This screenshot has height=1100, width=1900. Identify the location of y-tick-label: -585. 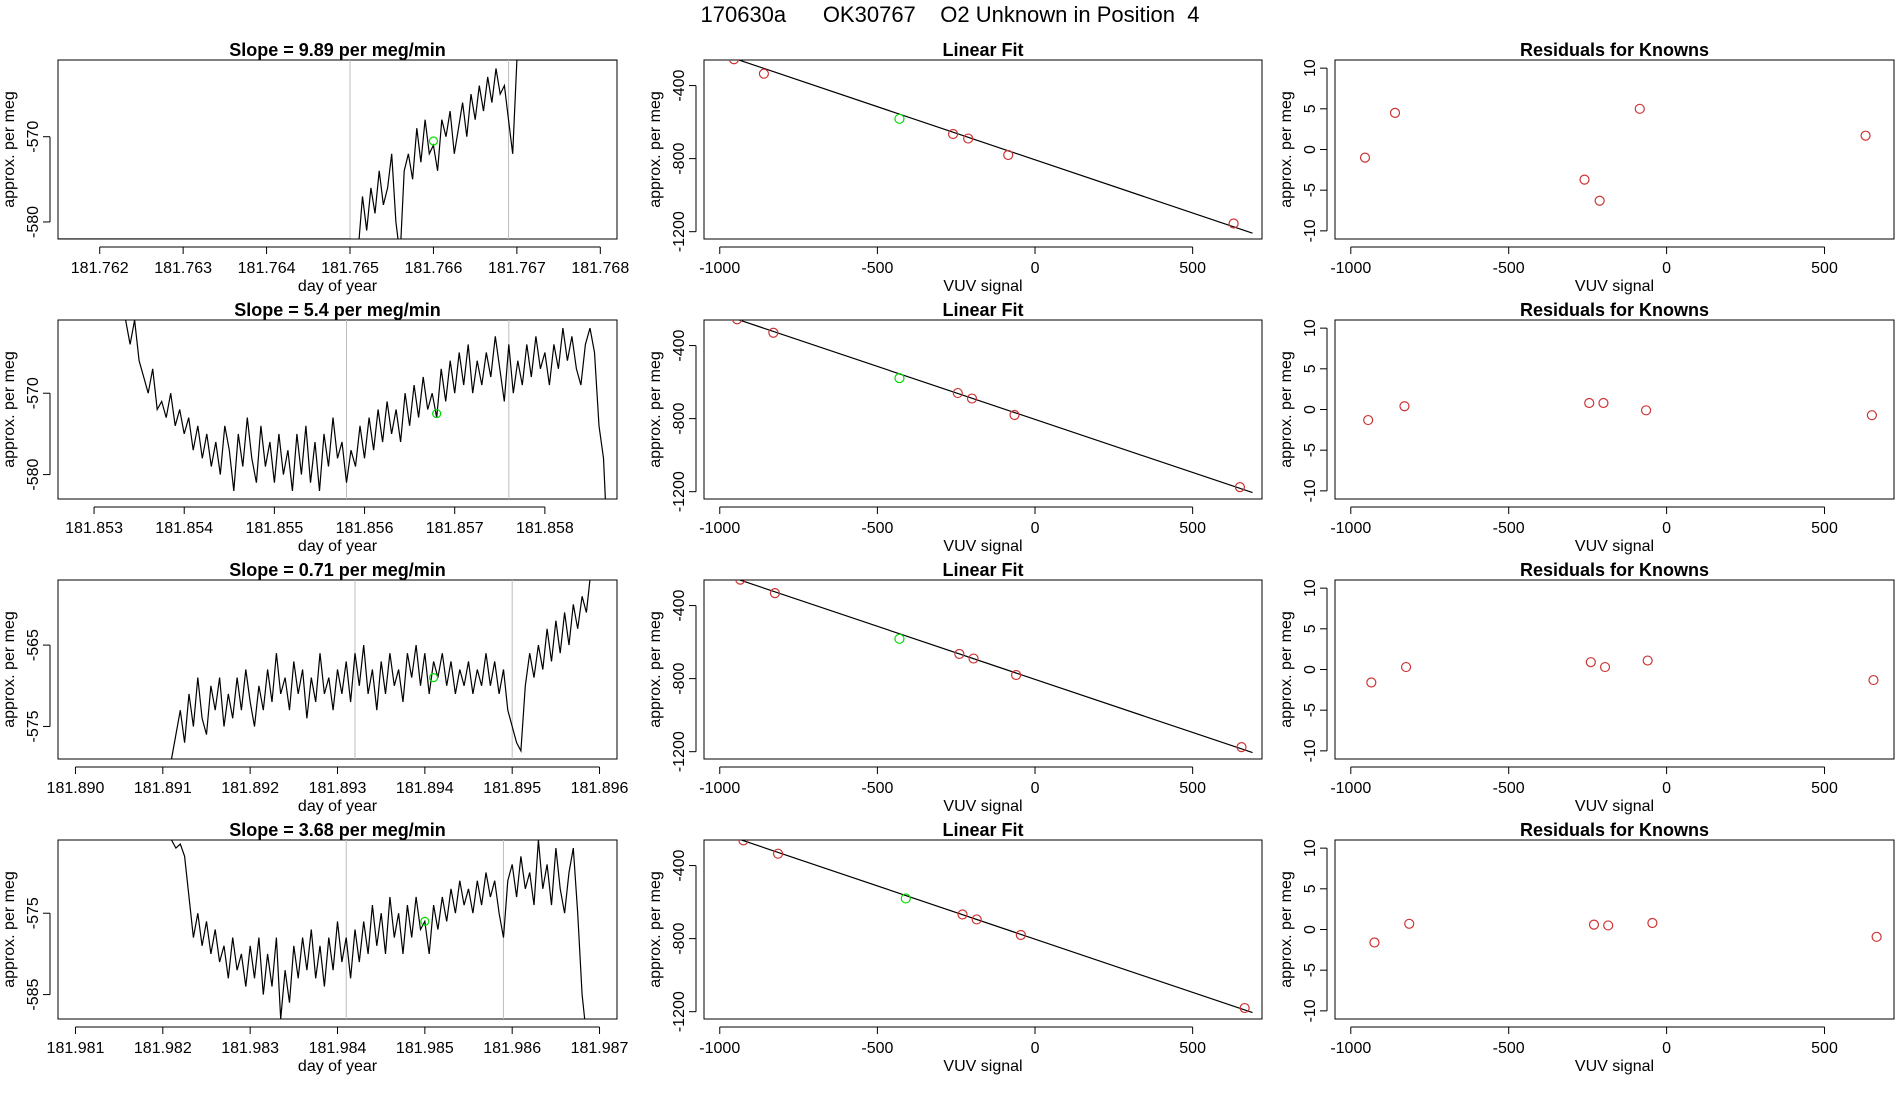
(33, 994).